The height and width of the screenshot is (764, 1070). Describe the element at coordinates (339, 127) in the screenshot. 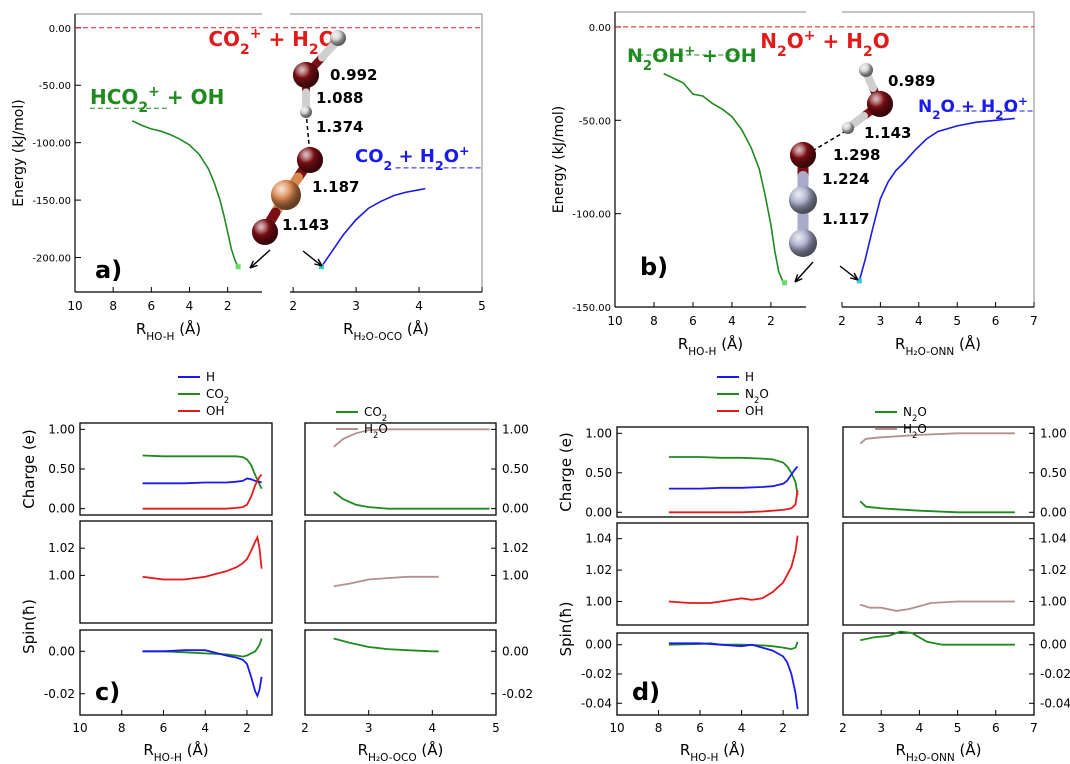

I see `bond-length-label: 1.374` at that location.